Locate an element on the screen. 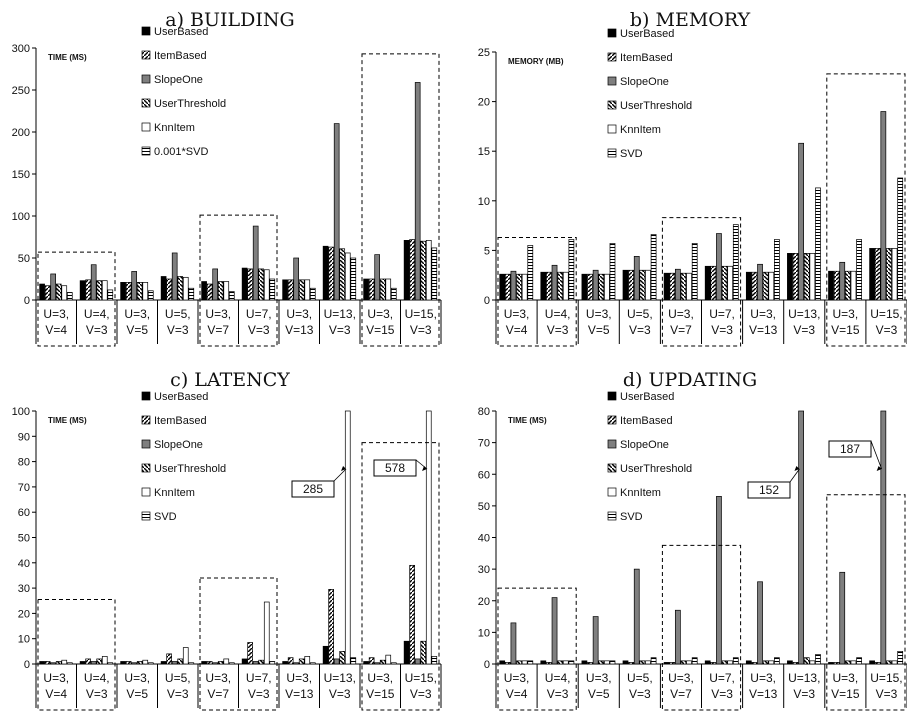 The image size is (907, 713). legend-swatch-userbased is located at coordinates (612, 33).